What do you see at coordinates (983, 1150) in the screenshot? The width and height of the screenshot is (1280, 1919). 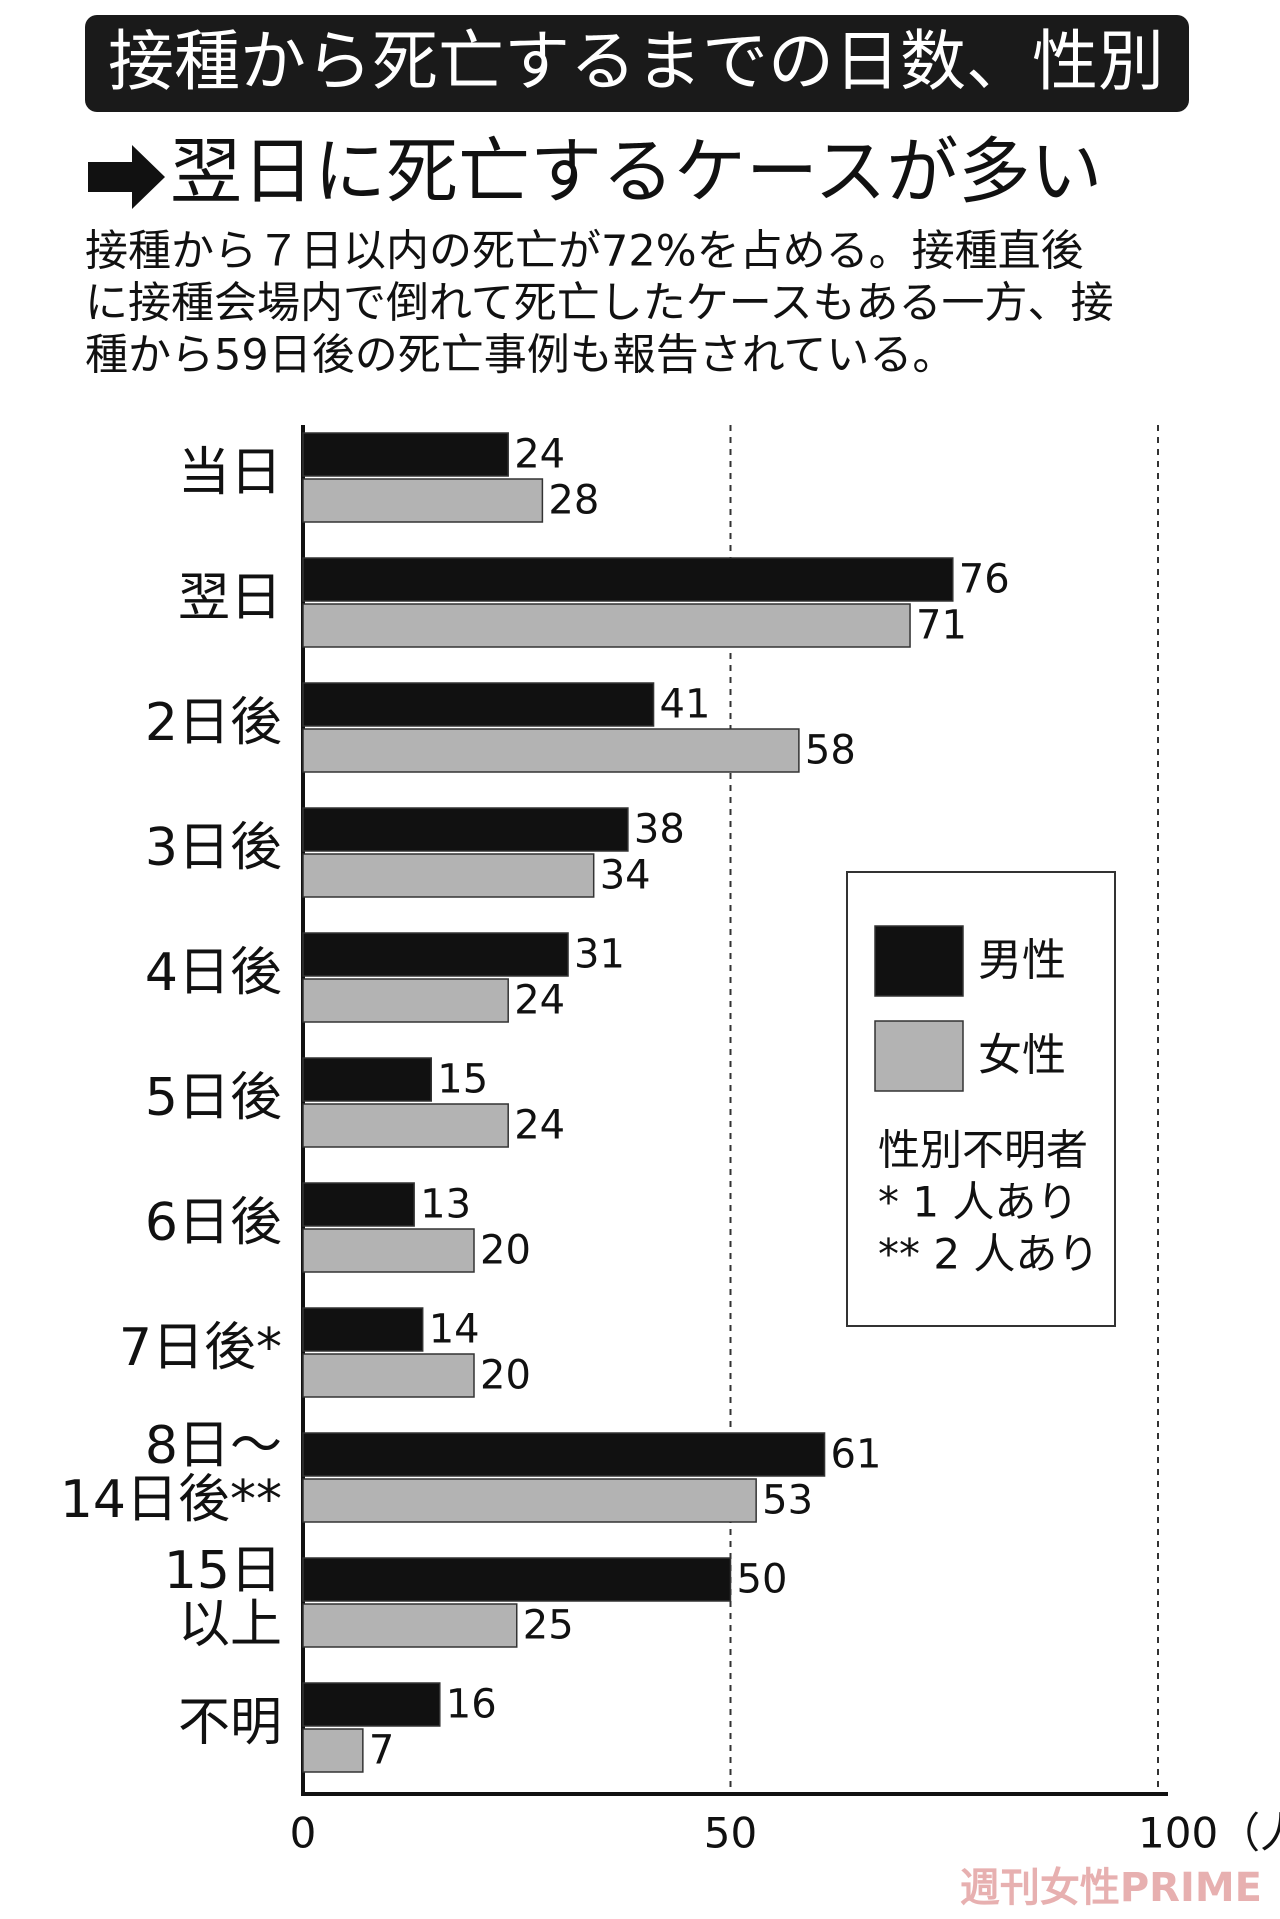 I see `legend-note: 性別不明者` at bounding box center [983, 1150].